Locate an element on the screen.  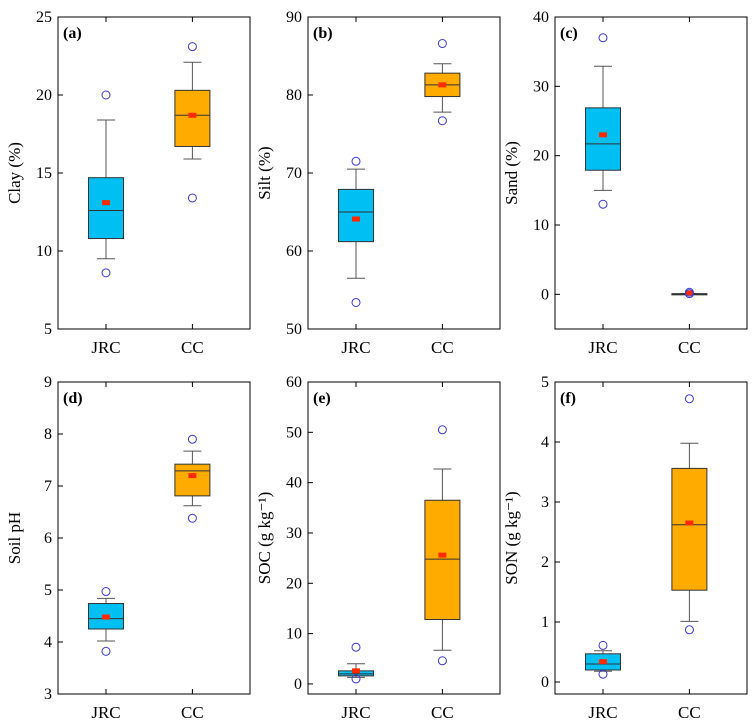
y-tick-label: 80 is located at coordinates (294, 95).